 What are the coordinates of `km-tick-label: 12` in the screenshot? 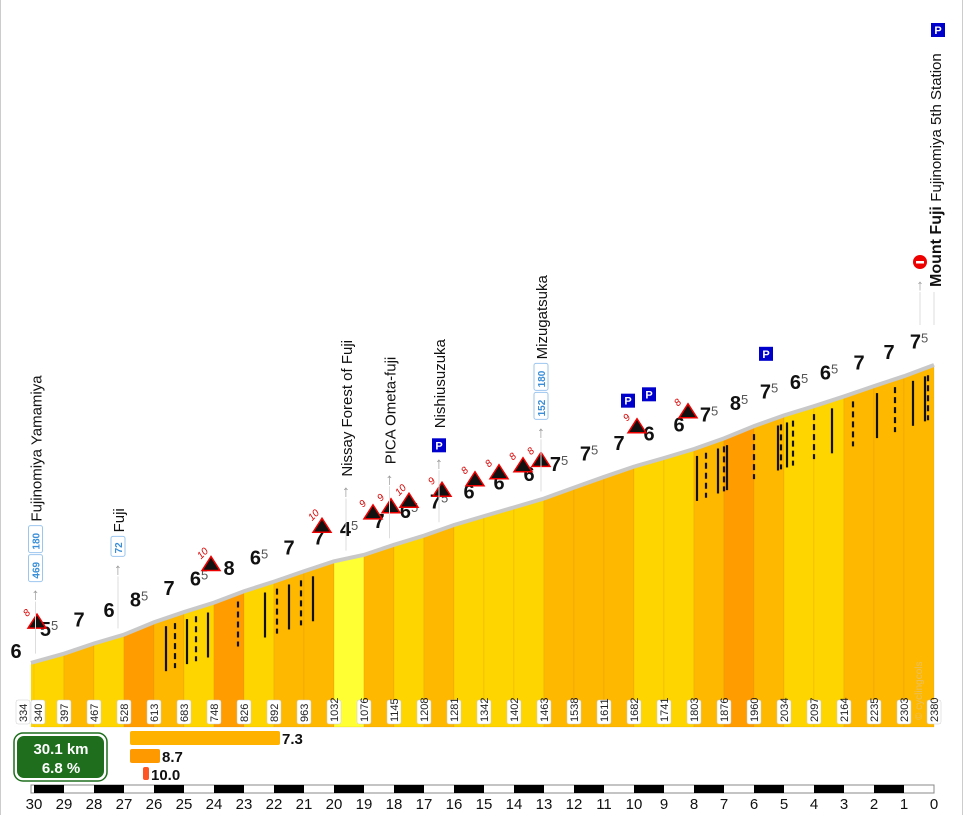 It's located at (574, 804).